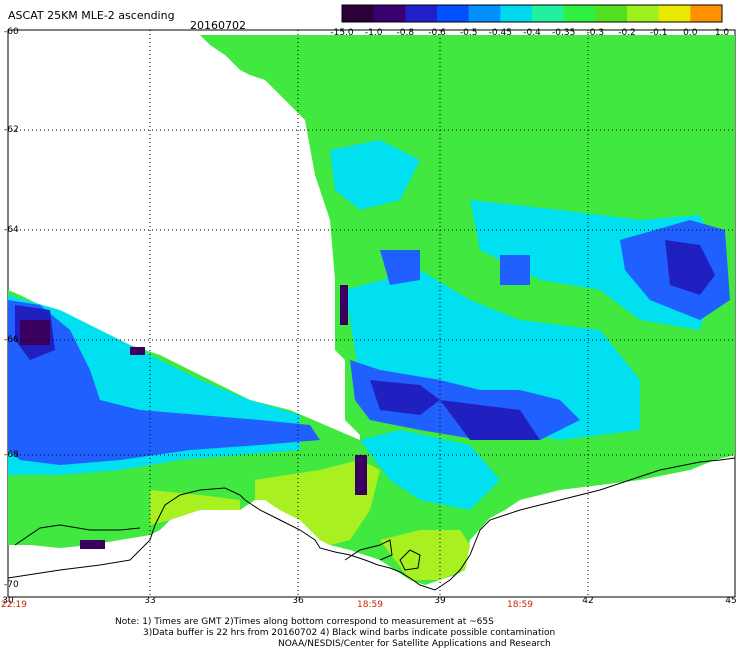  I want to click on colorbar-tick-label: -0.4, so click(532, 33).